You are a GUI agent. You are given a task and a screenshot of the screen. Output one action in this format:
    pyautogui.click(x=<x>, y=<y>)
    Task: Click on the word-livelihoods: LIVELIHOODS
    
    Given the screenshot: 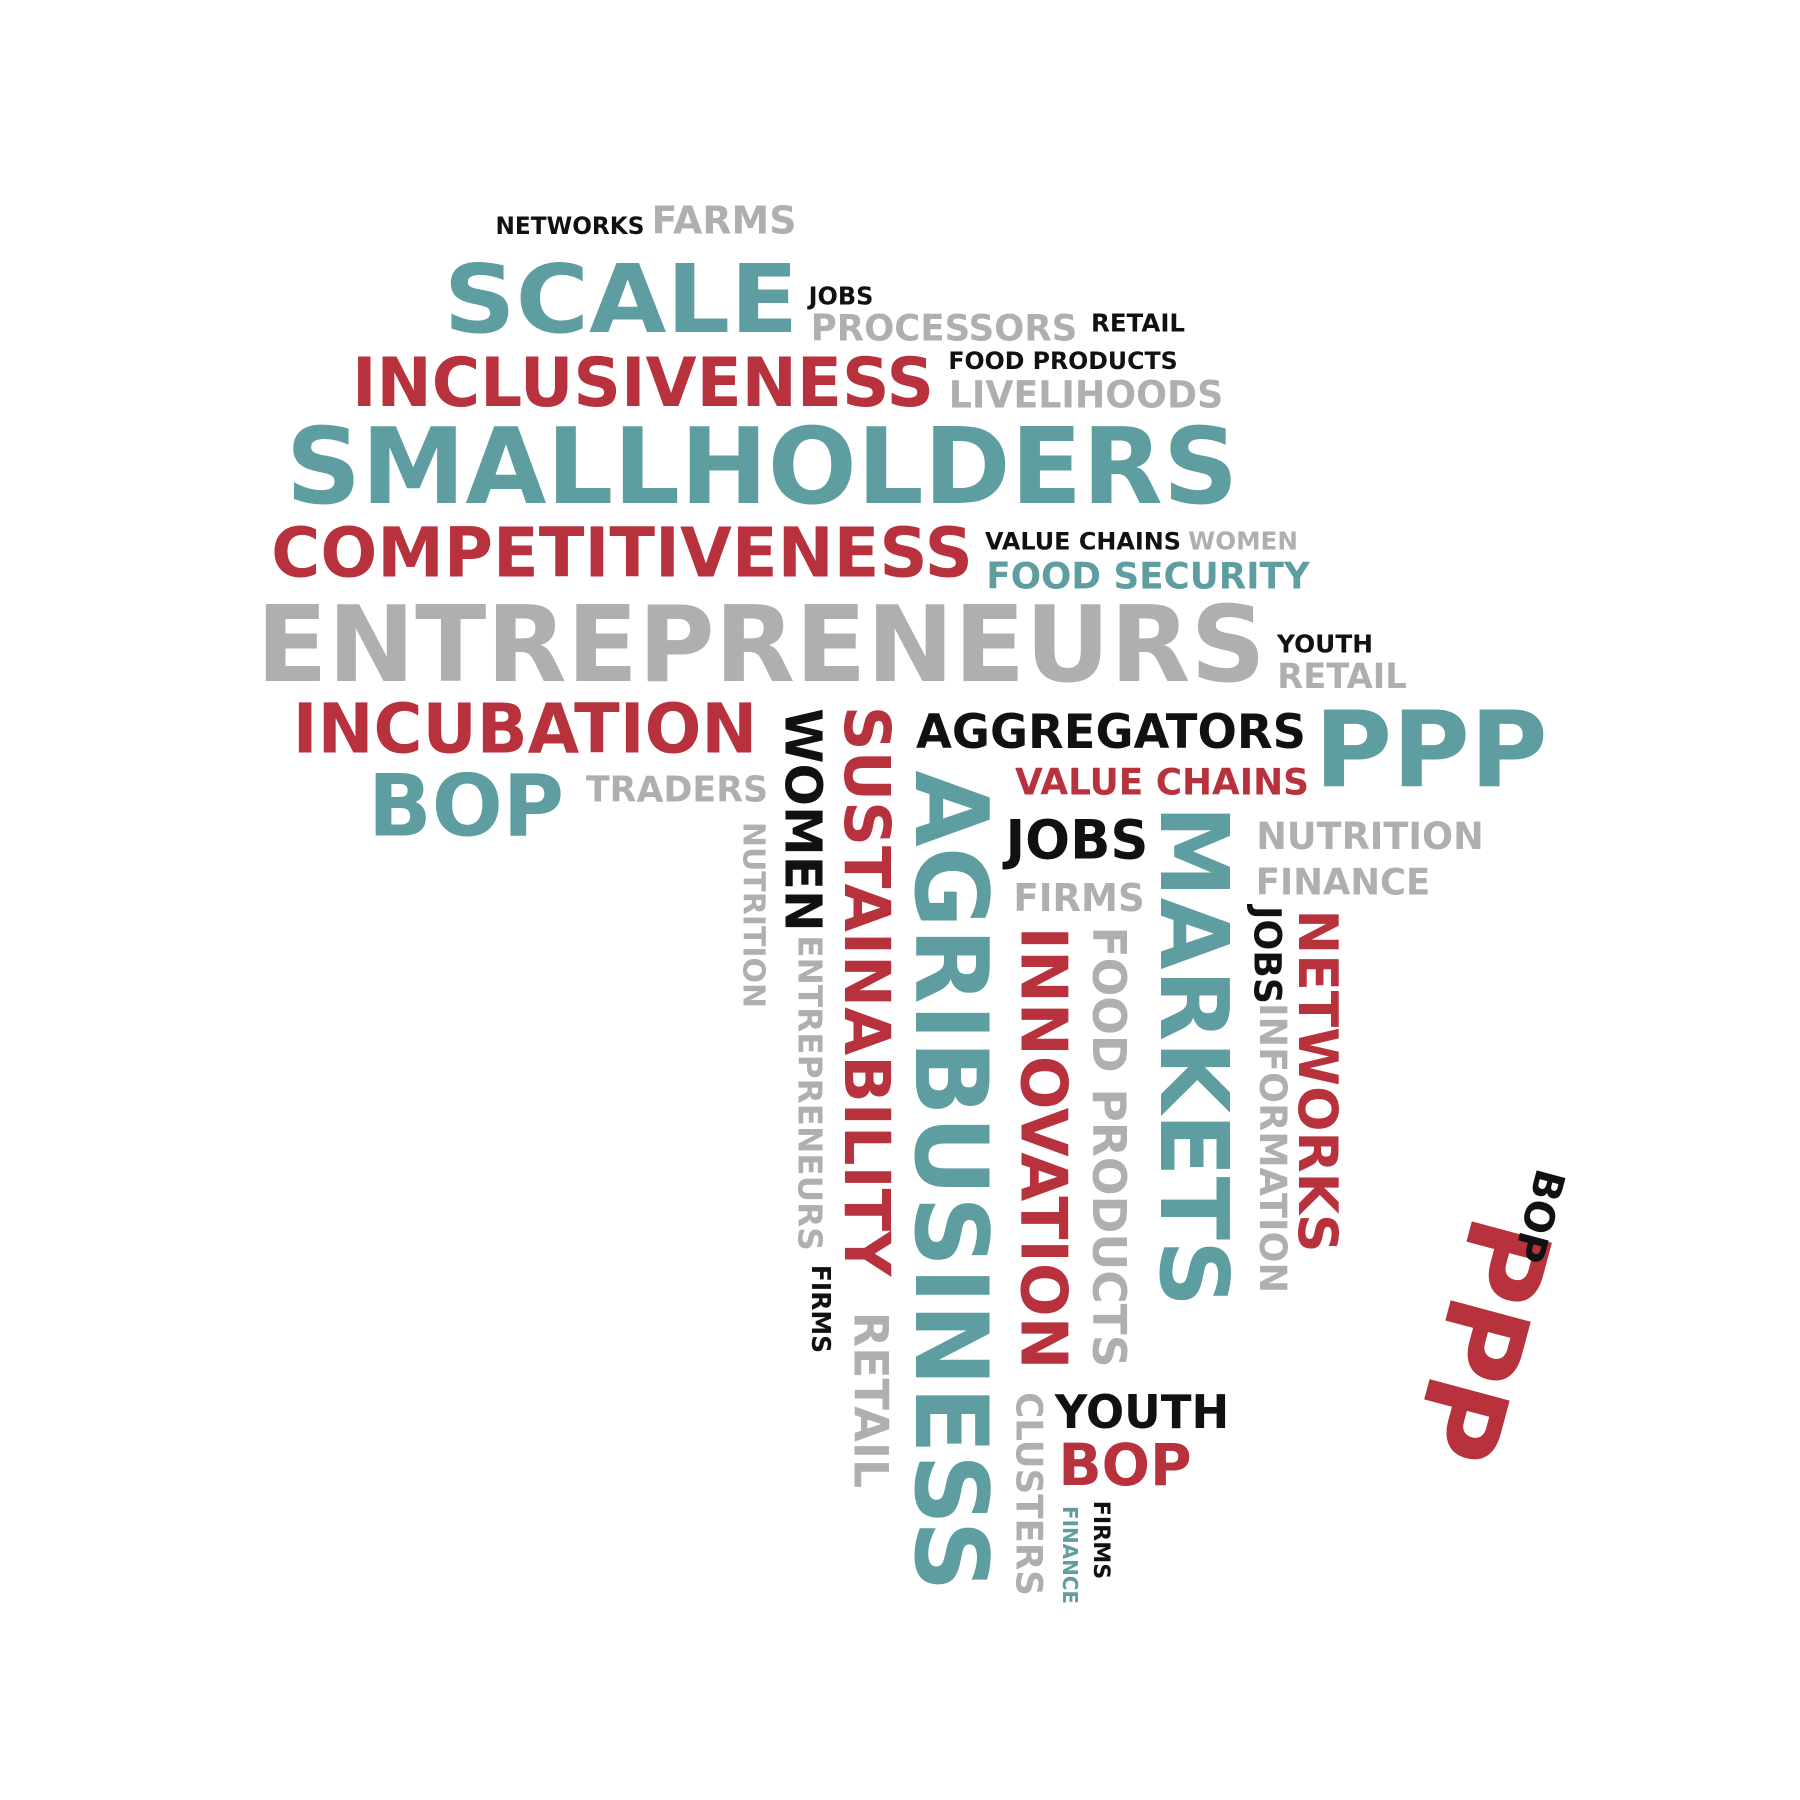 What is the action you would take?
    pyautogui.click(x=1086, y=395)
    